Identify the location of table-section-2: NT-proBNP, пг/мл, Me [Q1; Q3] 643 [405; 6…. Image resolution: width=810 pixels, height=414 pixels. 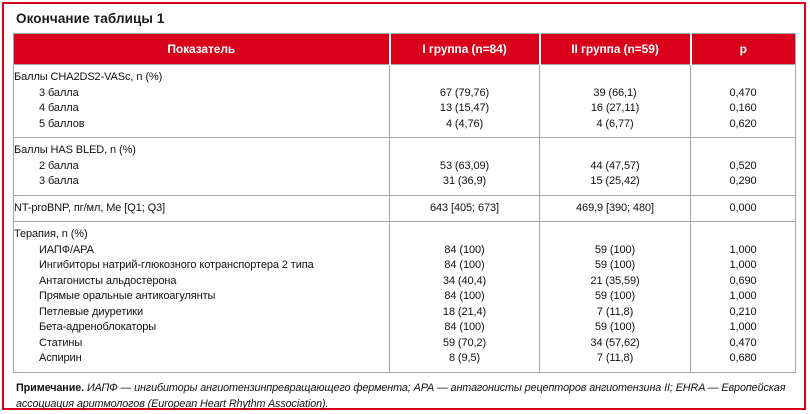
(404, 208).